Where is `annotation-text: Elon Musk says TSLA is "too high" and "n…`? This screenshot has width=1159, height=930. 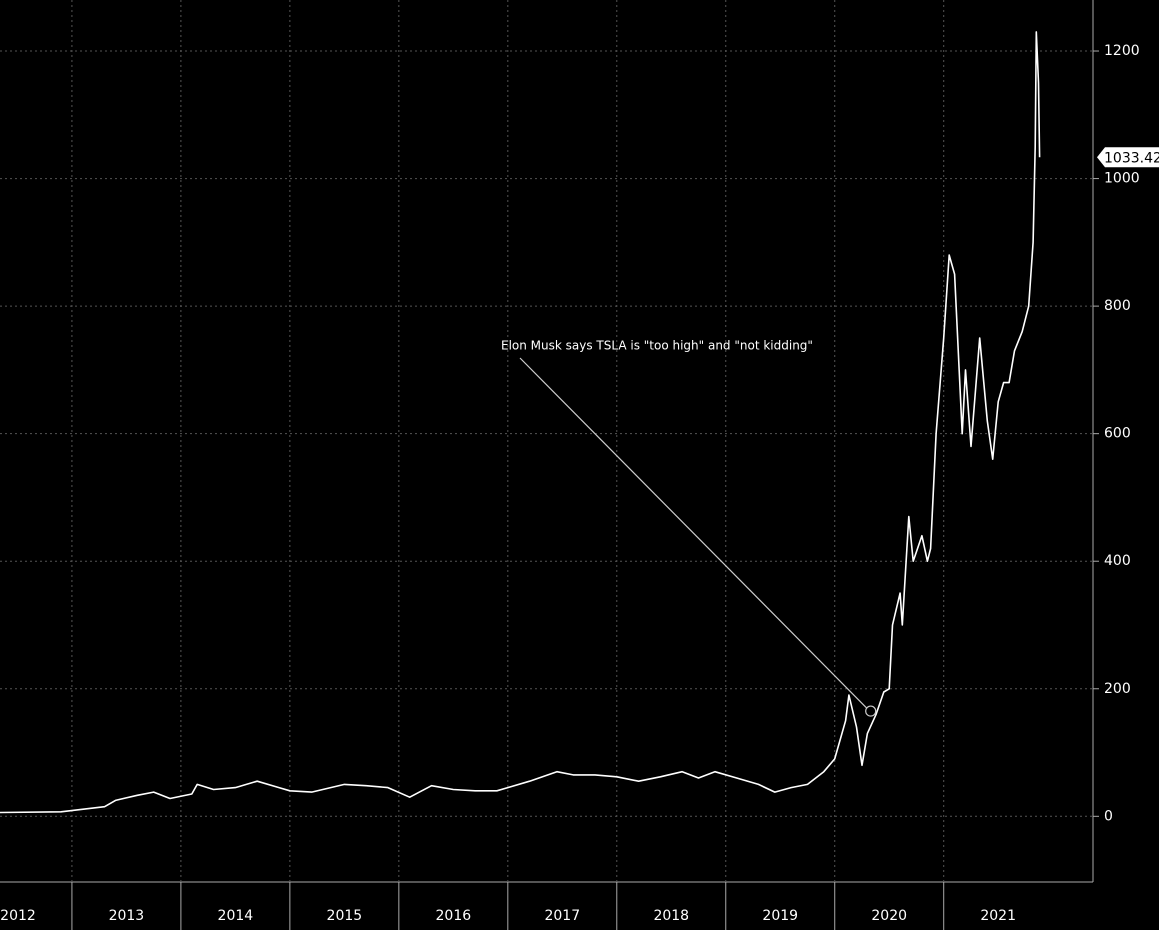
annotation-text: Elon Musk says TSLA is "too high" and "n… is located at coordinates (657, 346).